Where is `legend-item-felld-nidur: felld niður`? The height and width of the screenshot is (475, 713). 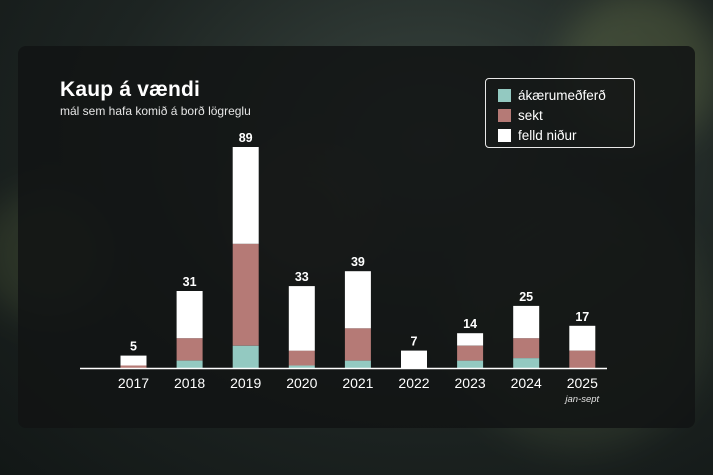
legend-item-felld-nidur: felld niður is located at coordinates (566, 135).